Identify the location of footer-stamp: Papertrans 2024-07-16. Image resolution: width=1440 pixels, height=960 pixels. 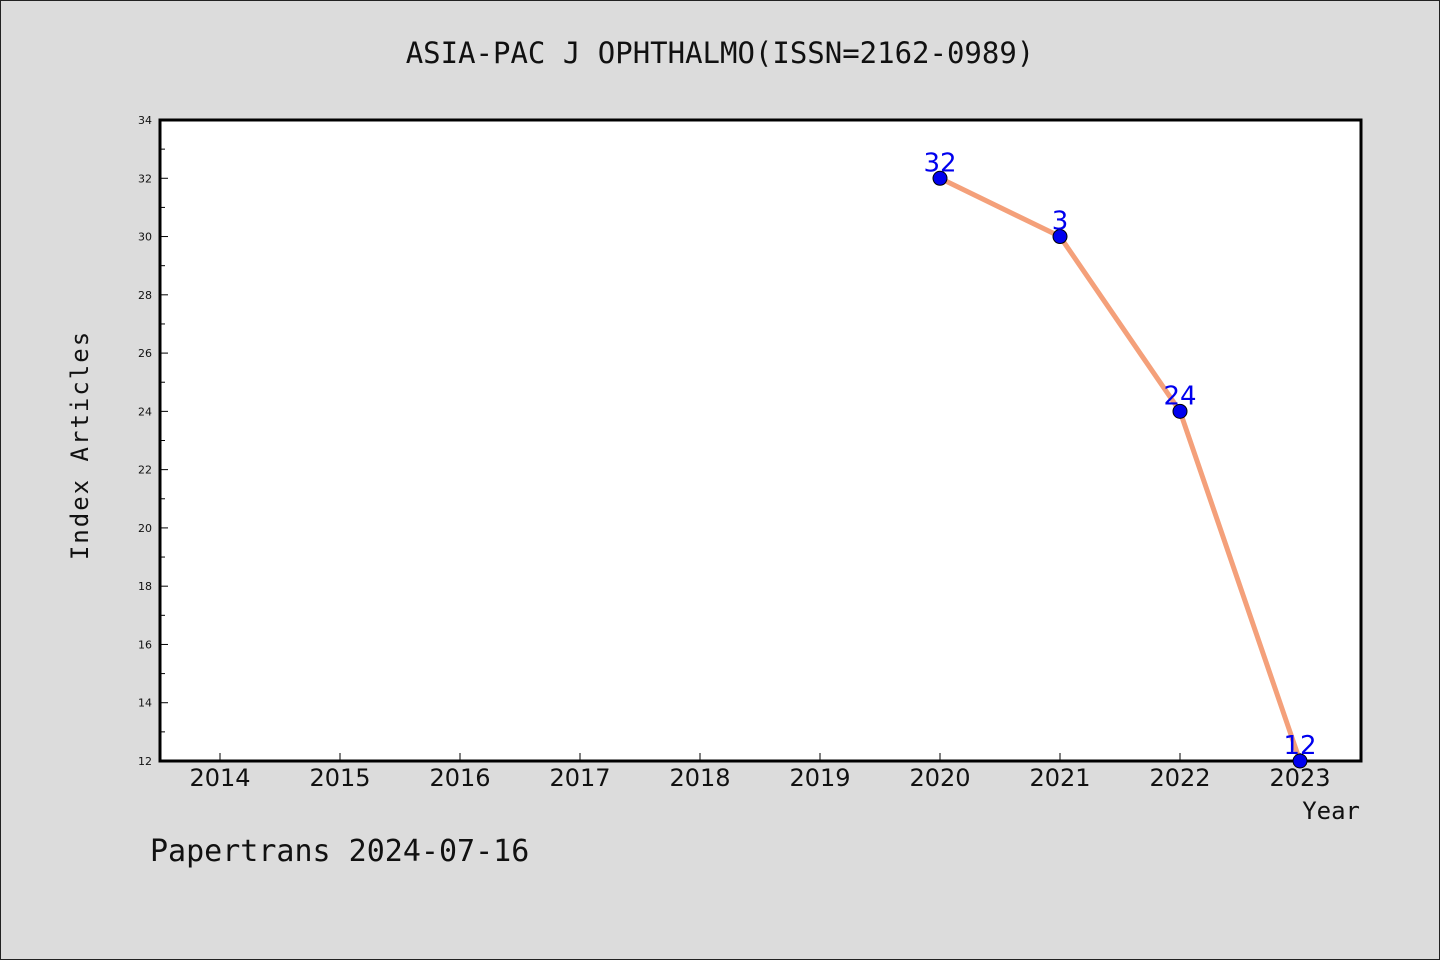
(340, 851).